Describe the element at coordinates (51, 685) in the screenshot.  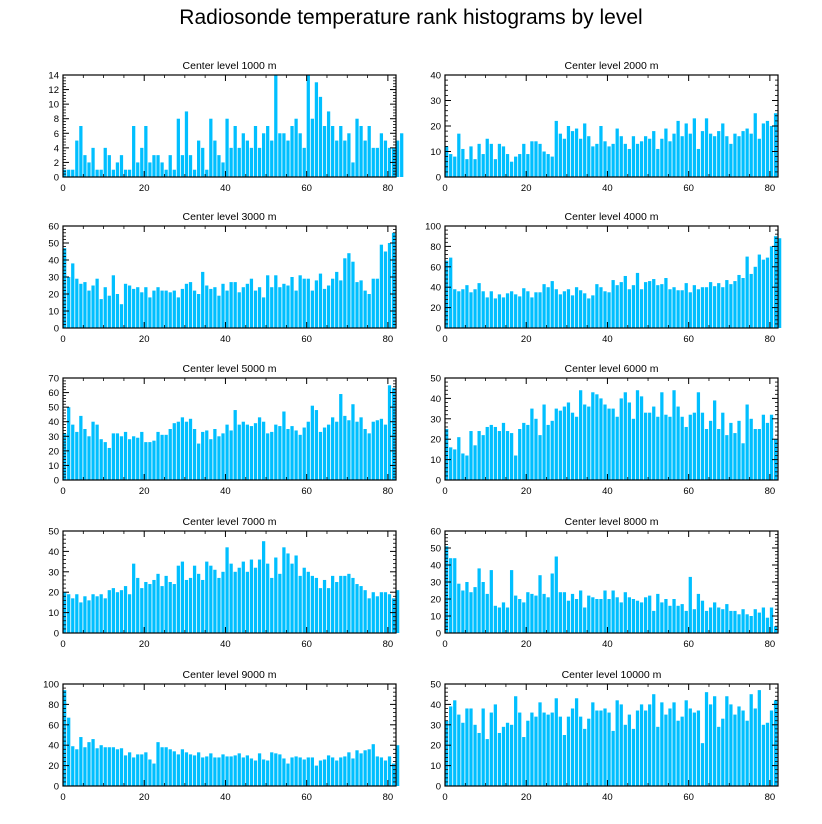
I see `y-tick-label: 100` at that location.